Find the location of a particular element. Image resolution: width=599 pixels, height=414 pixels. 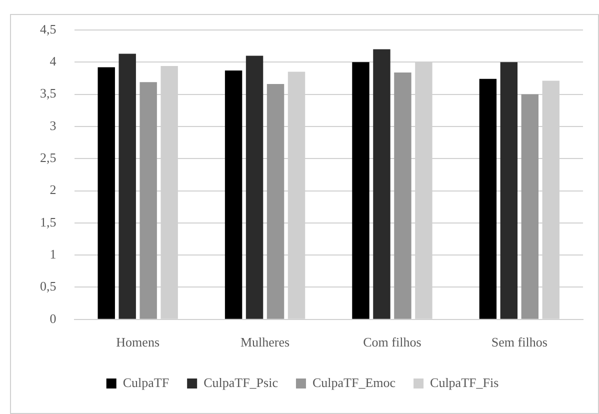

y-tick-label: 4,5 is located at coordinates (48, 28).